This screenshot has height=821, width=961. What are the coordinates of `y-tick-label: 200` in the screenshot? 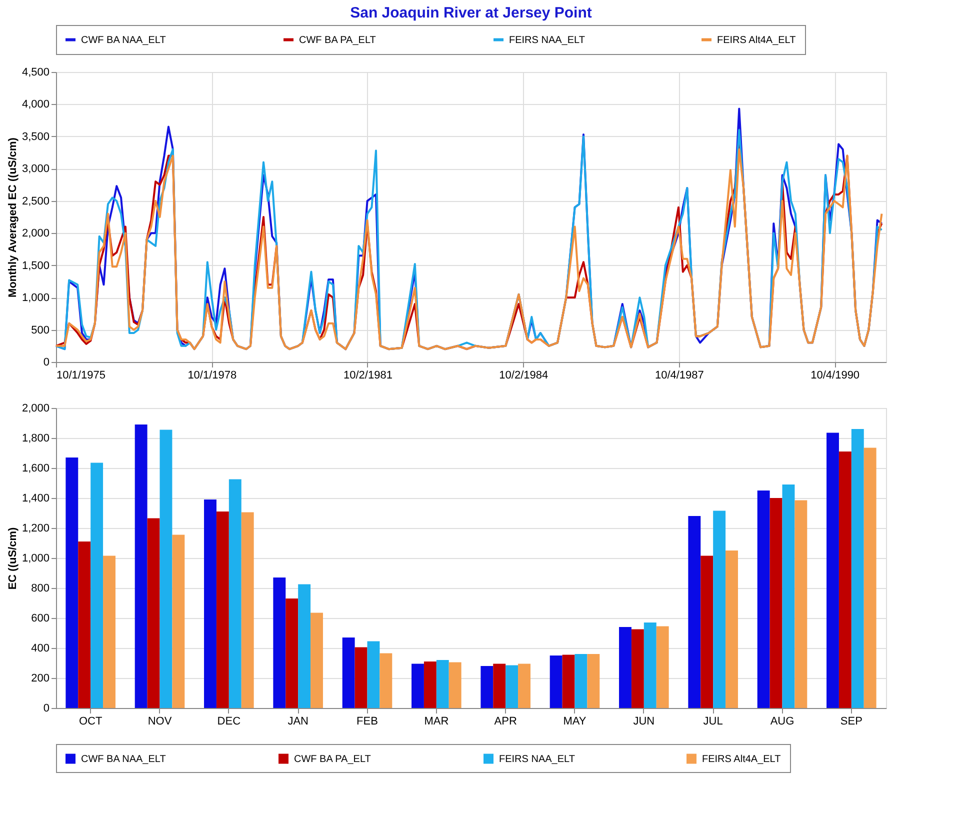 It's located at (40, 678).